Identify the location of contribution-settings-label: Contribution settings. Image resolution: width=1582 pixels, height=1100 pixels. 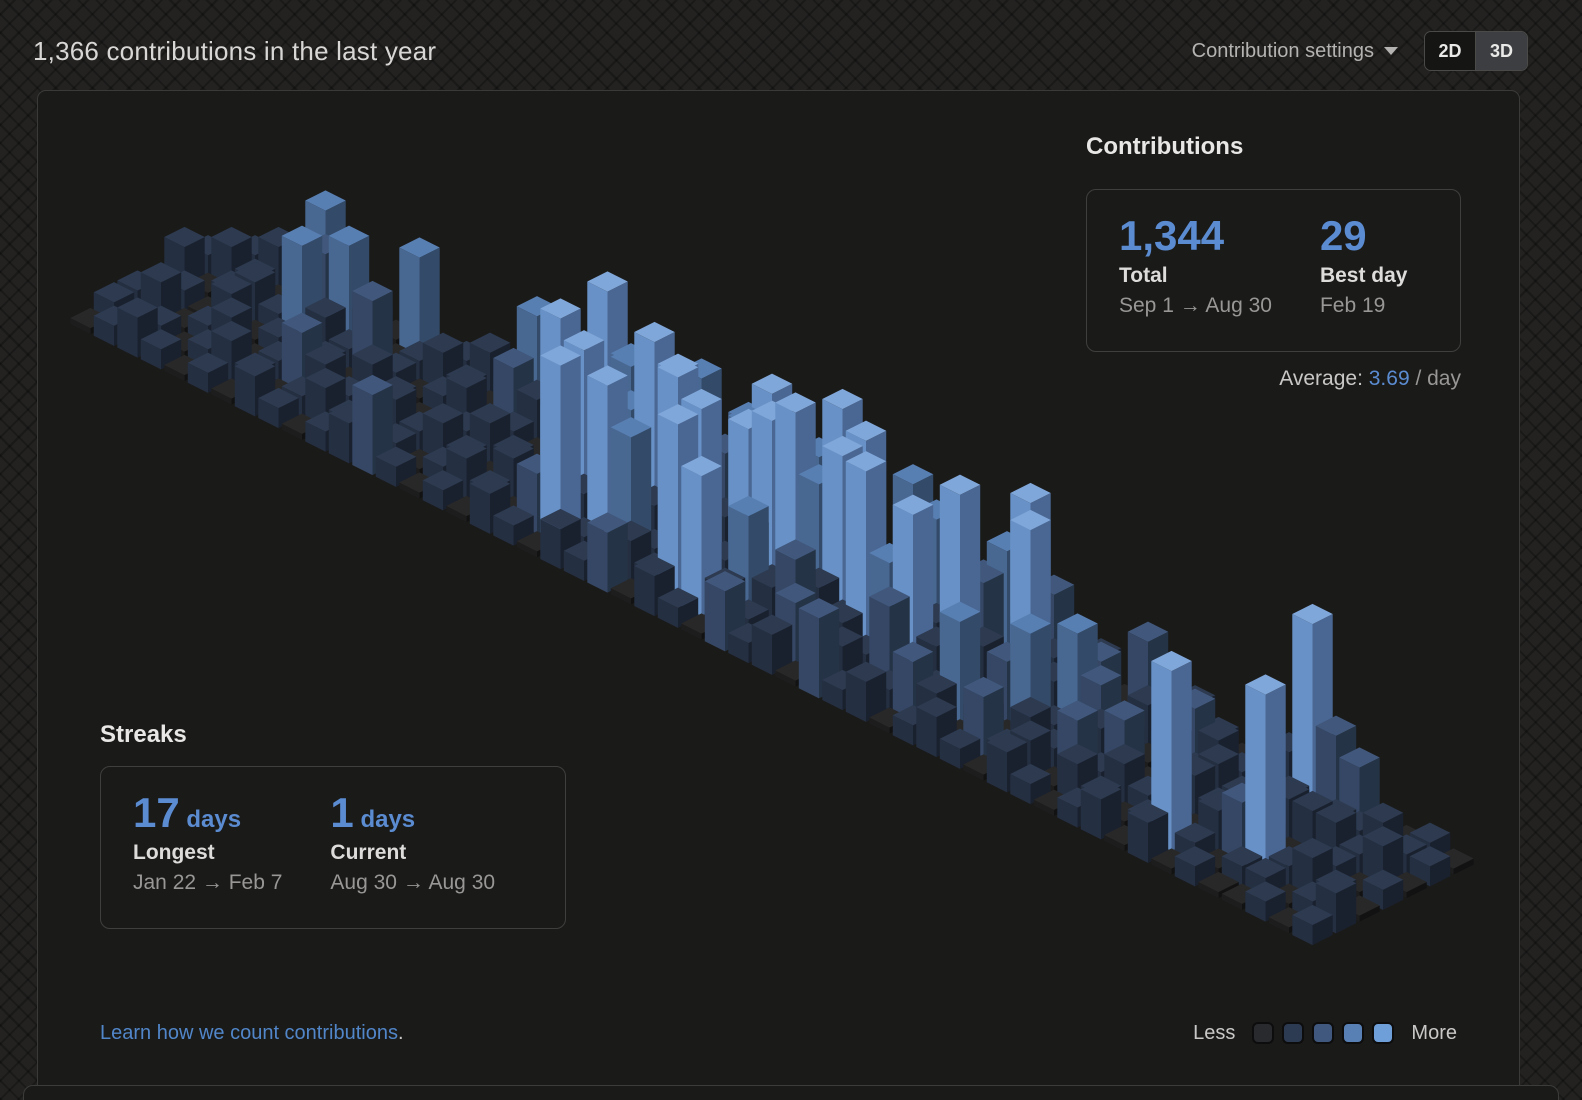
(1282, 50).